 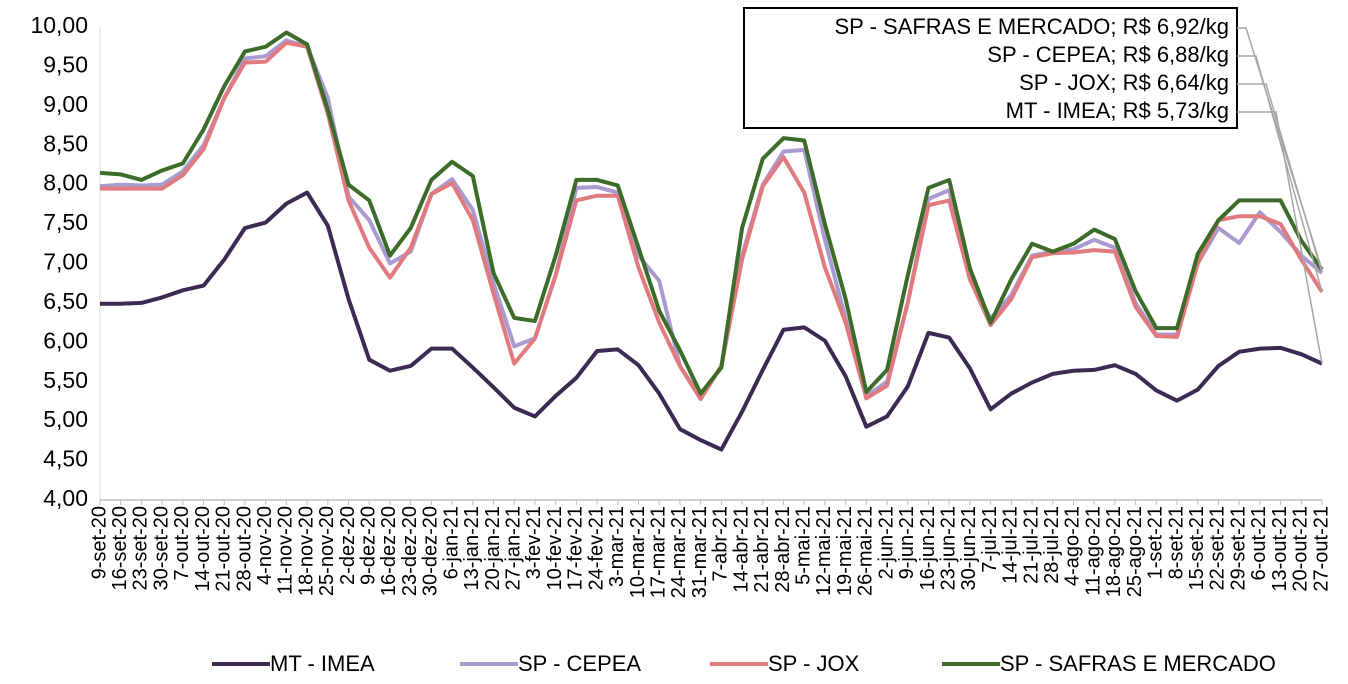 I want to click on x-tick-label: 31-mar-21, so click(x=700, y=552).